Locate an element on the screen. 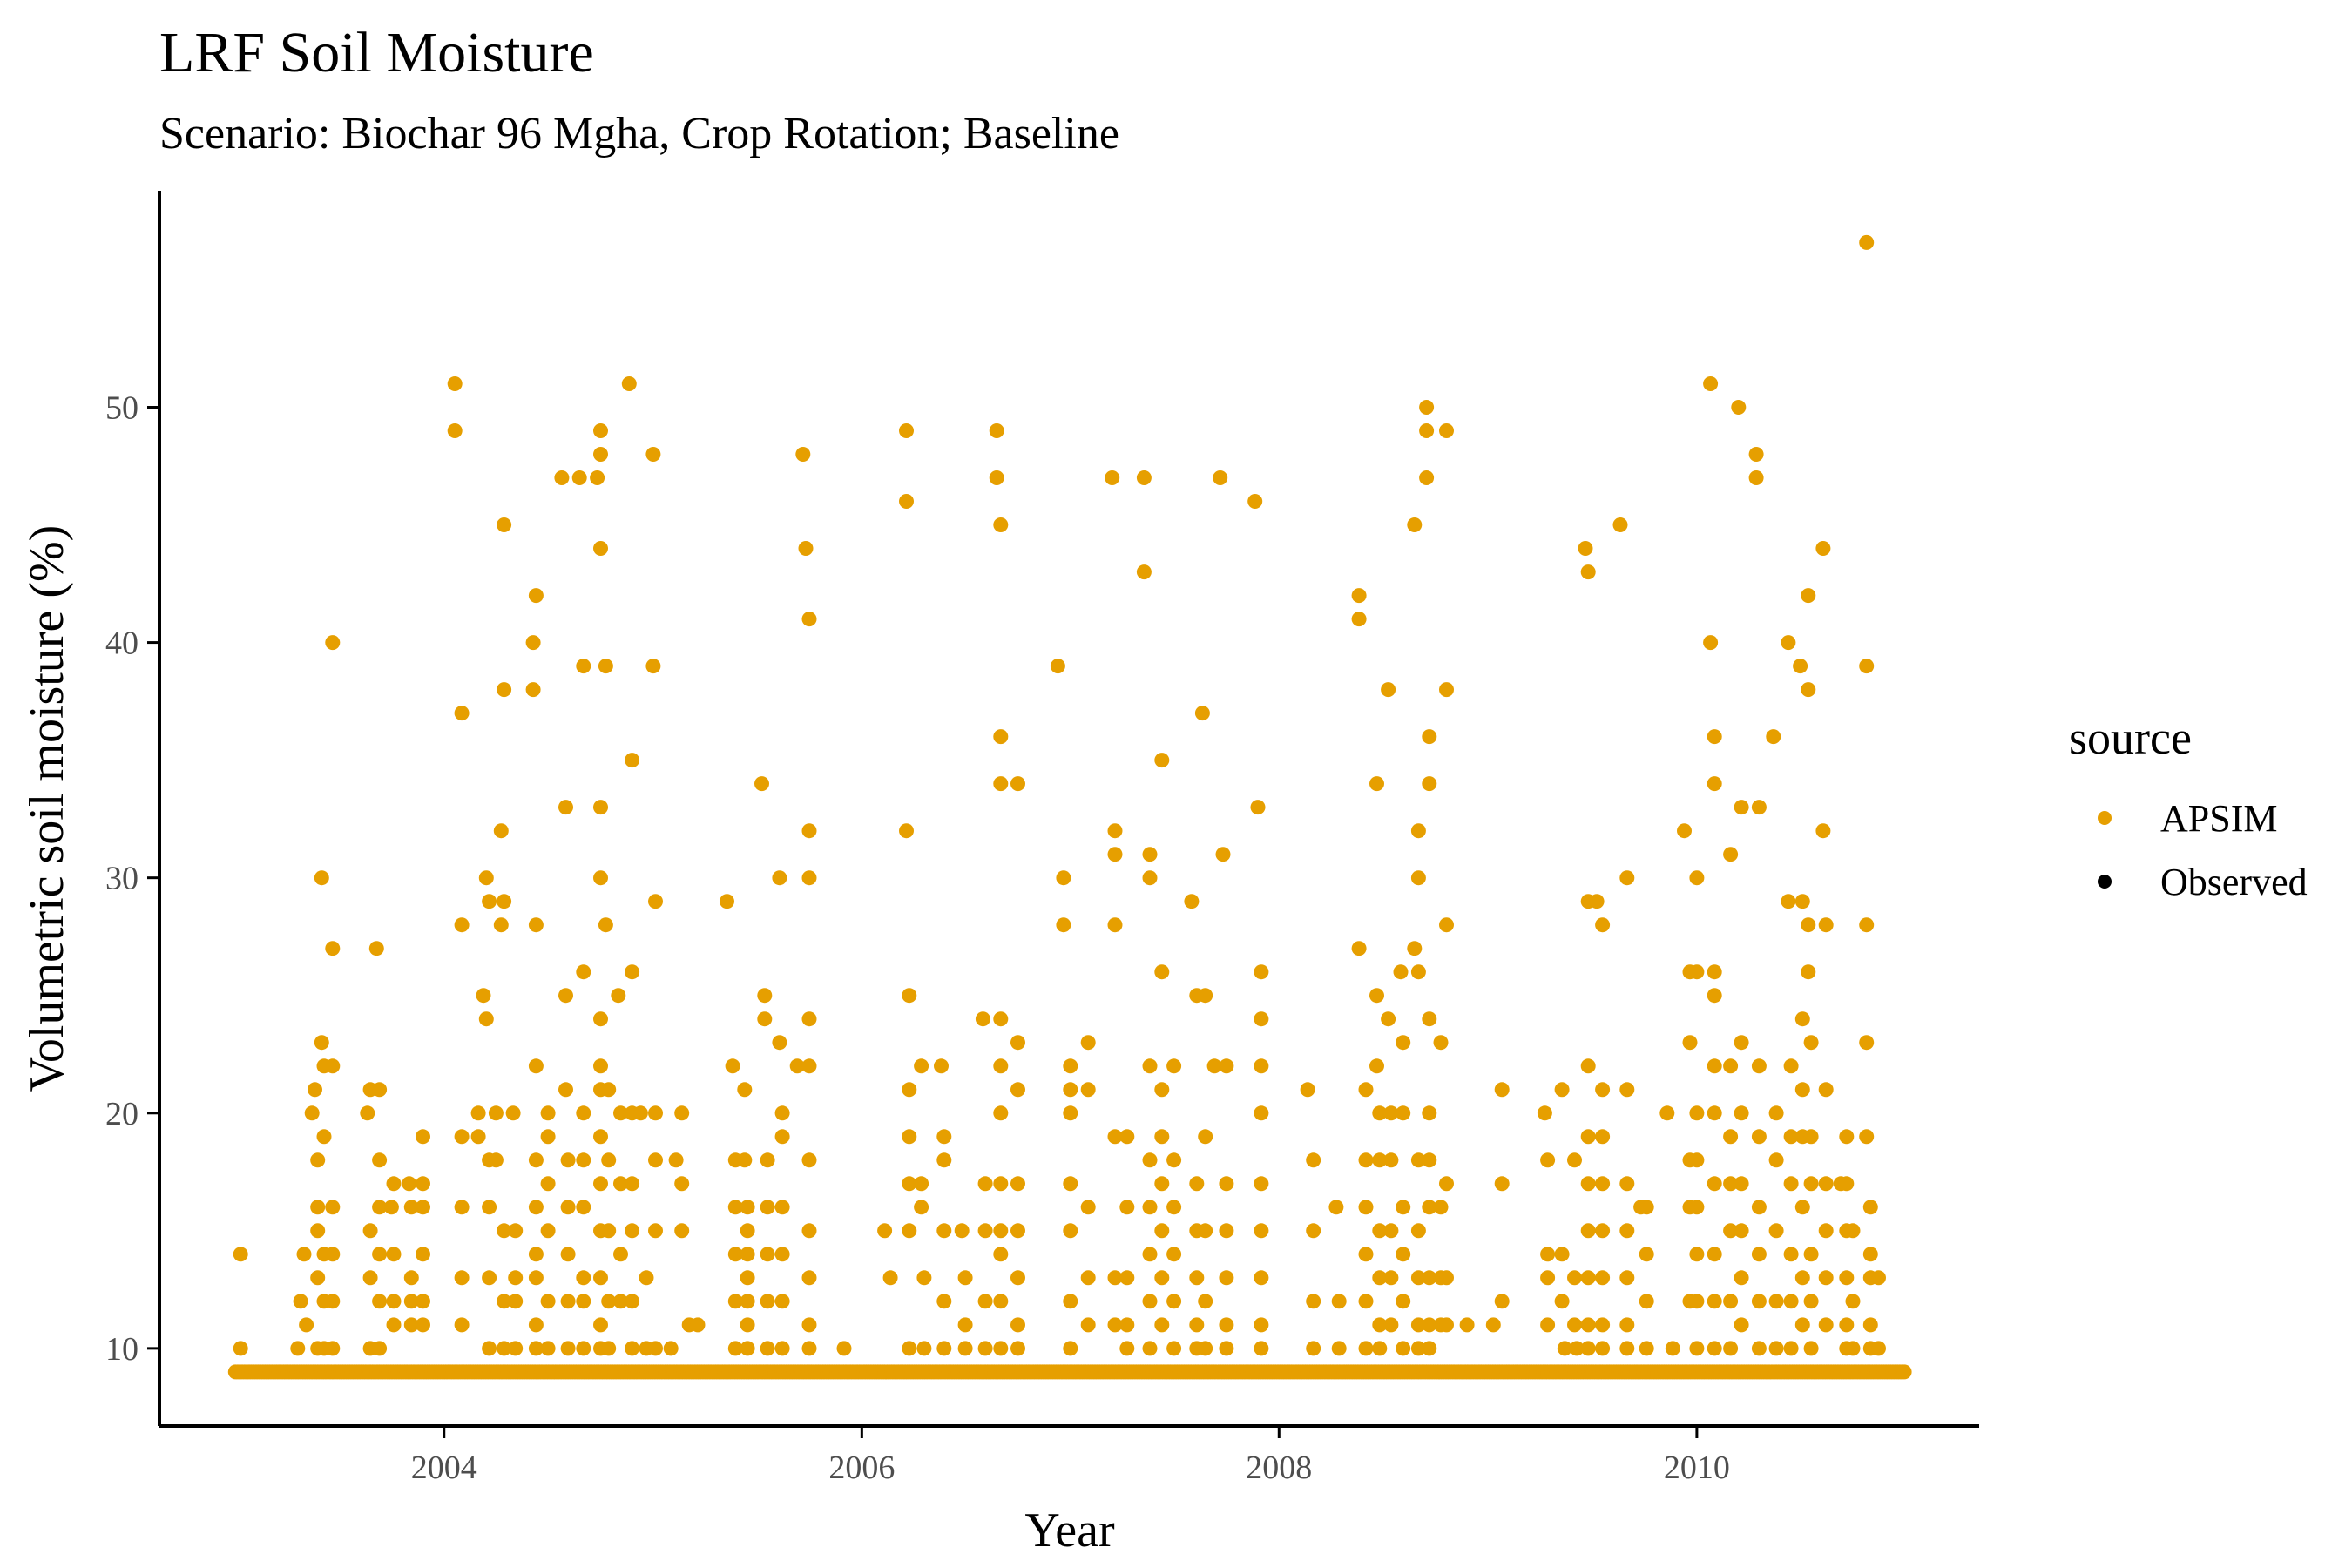 The width and height of the screenshot is (2352, 1568). y-axis-title: Volumetric soil moisture (%) is located at coordinates (47, 808).